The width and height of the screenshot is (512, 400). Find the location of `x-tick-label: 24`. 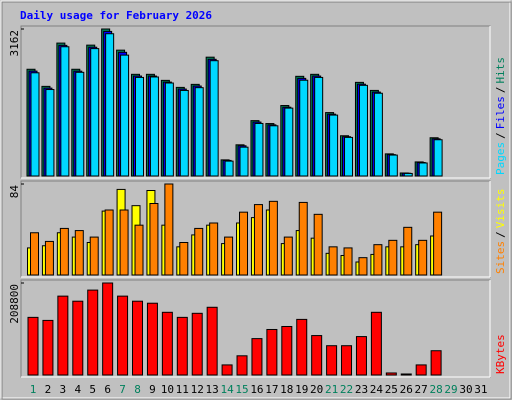

x-tick-label: 24 is located at coordinates (377, 389).